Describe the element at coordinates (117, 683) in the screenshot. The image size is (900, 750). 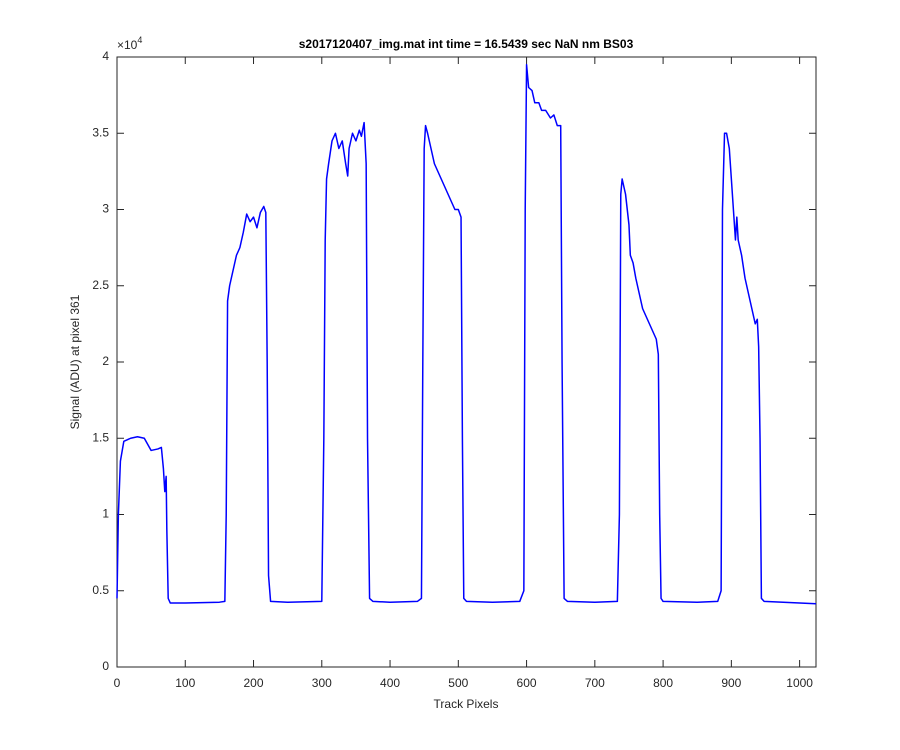
I see `x-tick-label: 0` at that location.